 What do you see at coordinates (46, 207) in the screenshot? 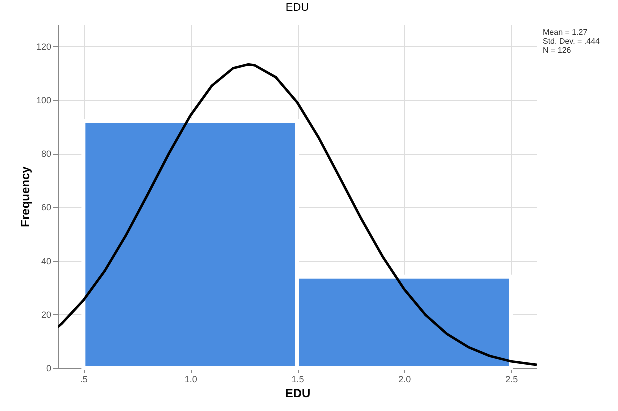
I see `y-tick-label: 60` at bounding box center [46, 207].